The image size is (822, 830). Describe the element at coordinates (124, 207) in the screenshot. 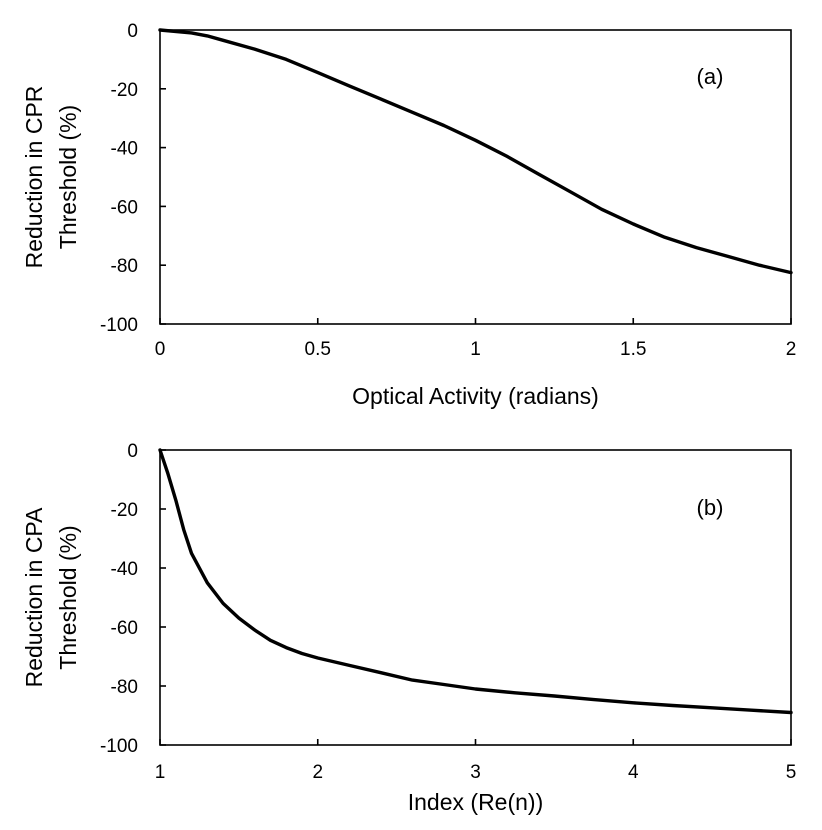

I see `y-tick-label-a: -60` at that location.